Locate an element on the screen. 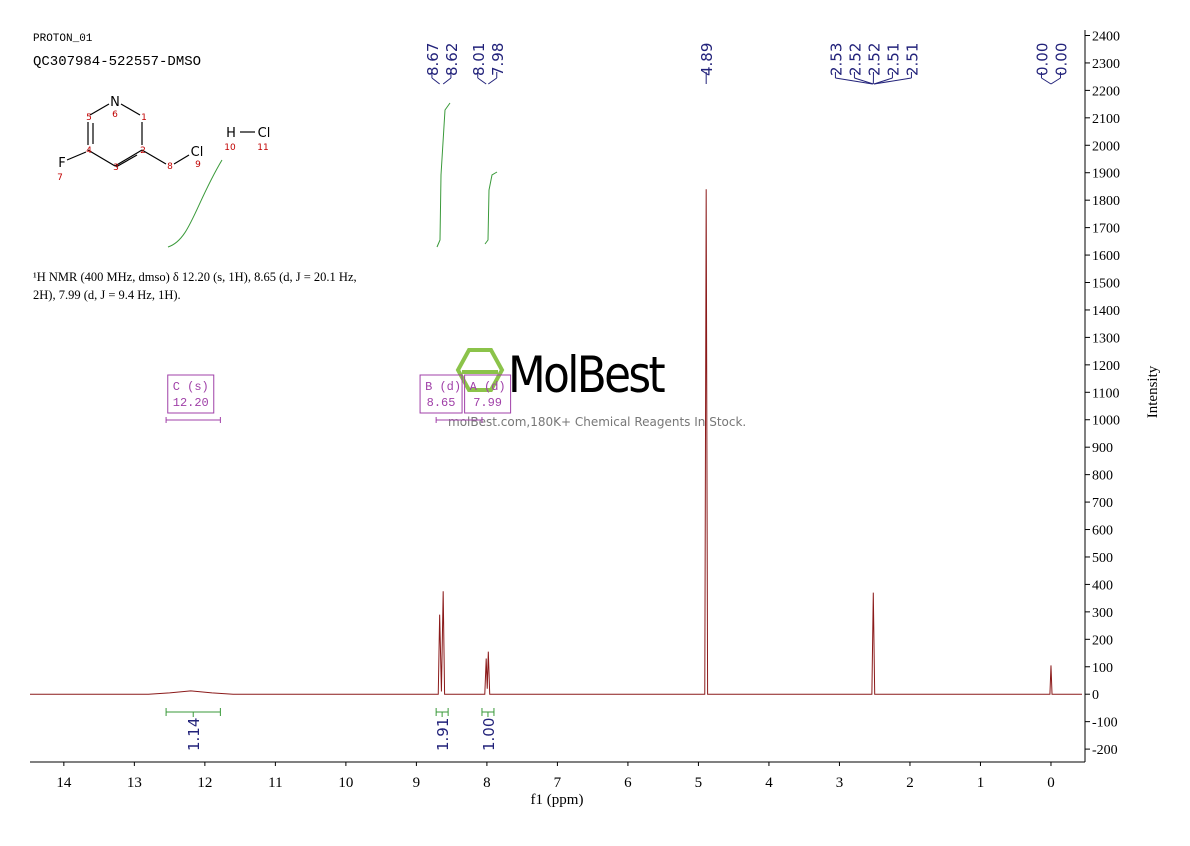 The image size is (1190, 846). y-tick-label: 900 is located at coordinates (1102, 448).